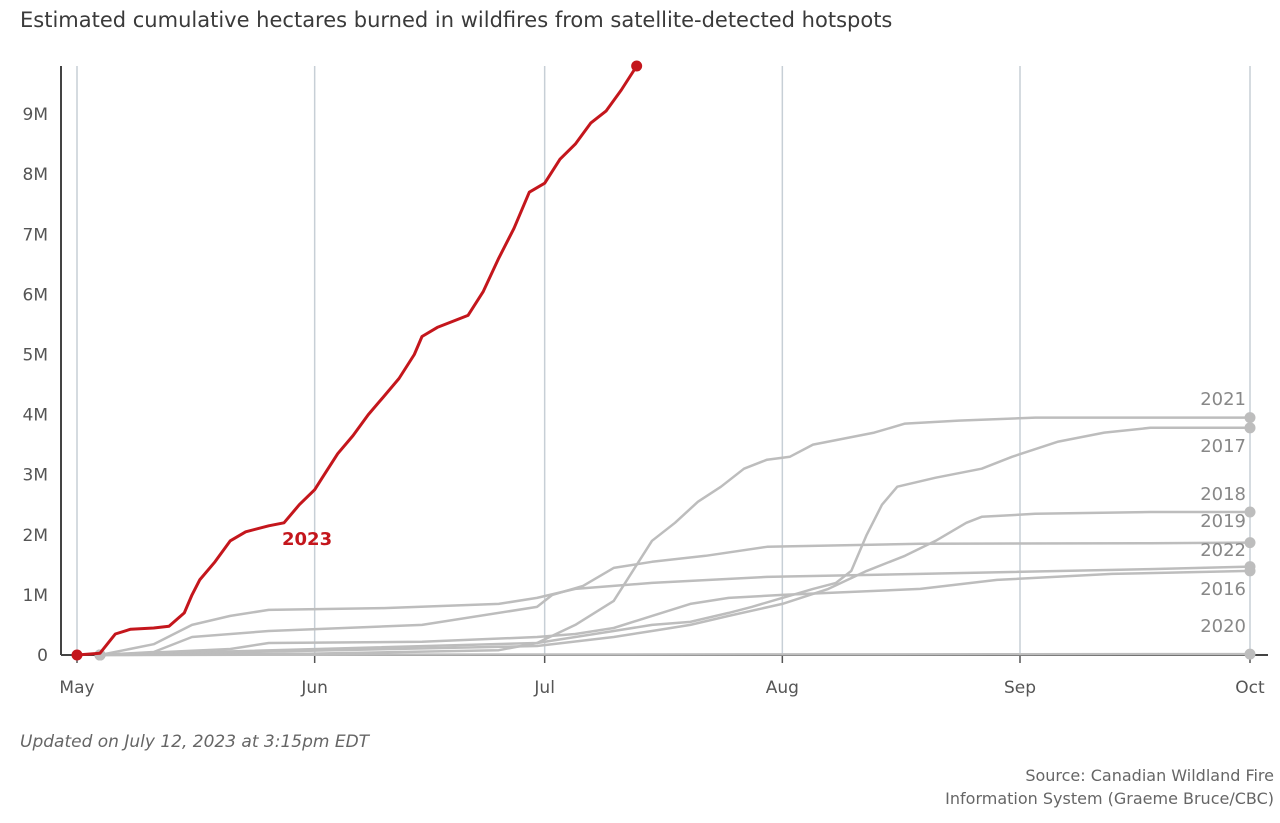 This screenshot has width=1280, height=823. What do you see at coordinates (1250, 512) in the screenshot?
I see `series-end-dot-2018` at bounding box center [1250, 512].